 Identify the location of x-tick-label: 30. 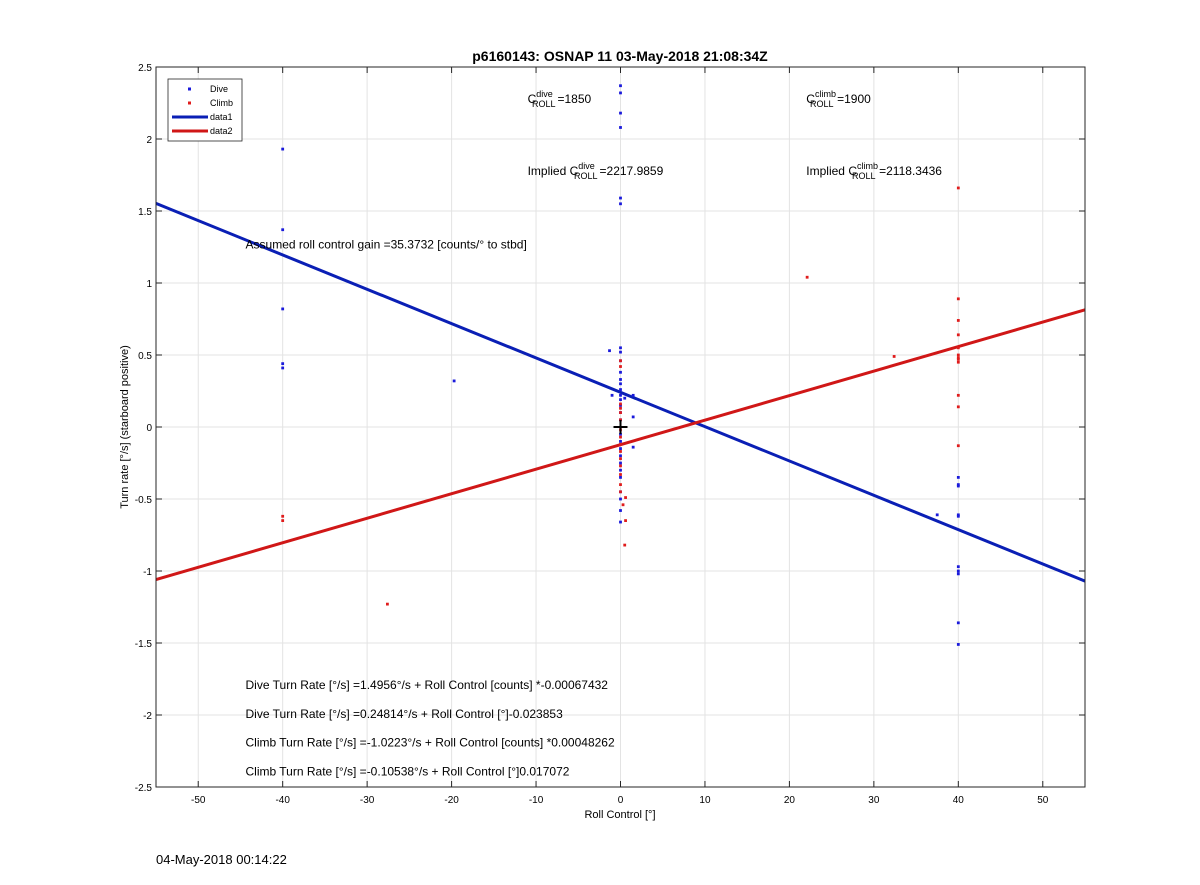
(874, 800).